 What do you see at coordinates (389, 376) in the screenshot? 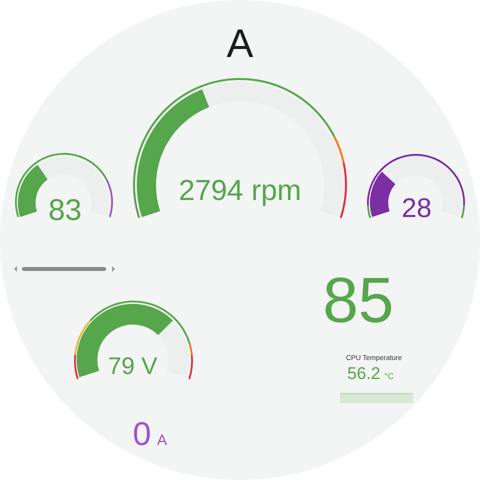
I see `text: °C` at bounding box center [389, 376].